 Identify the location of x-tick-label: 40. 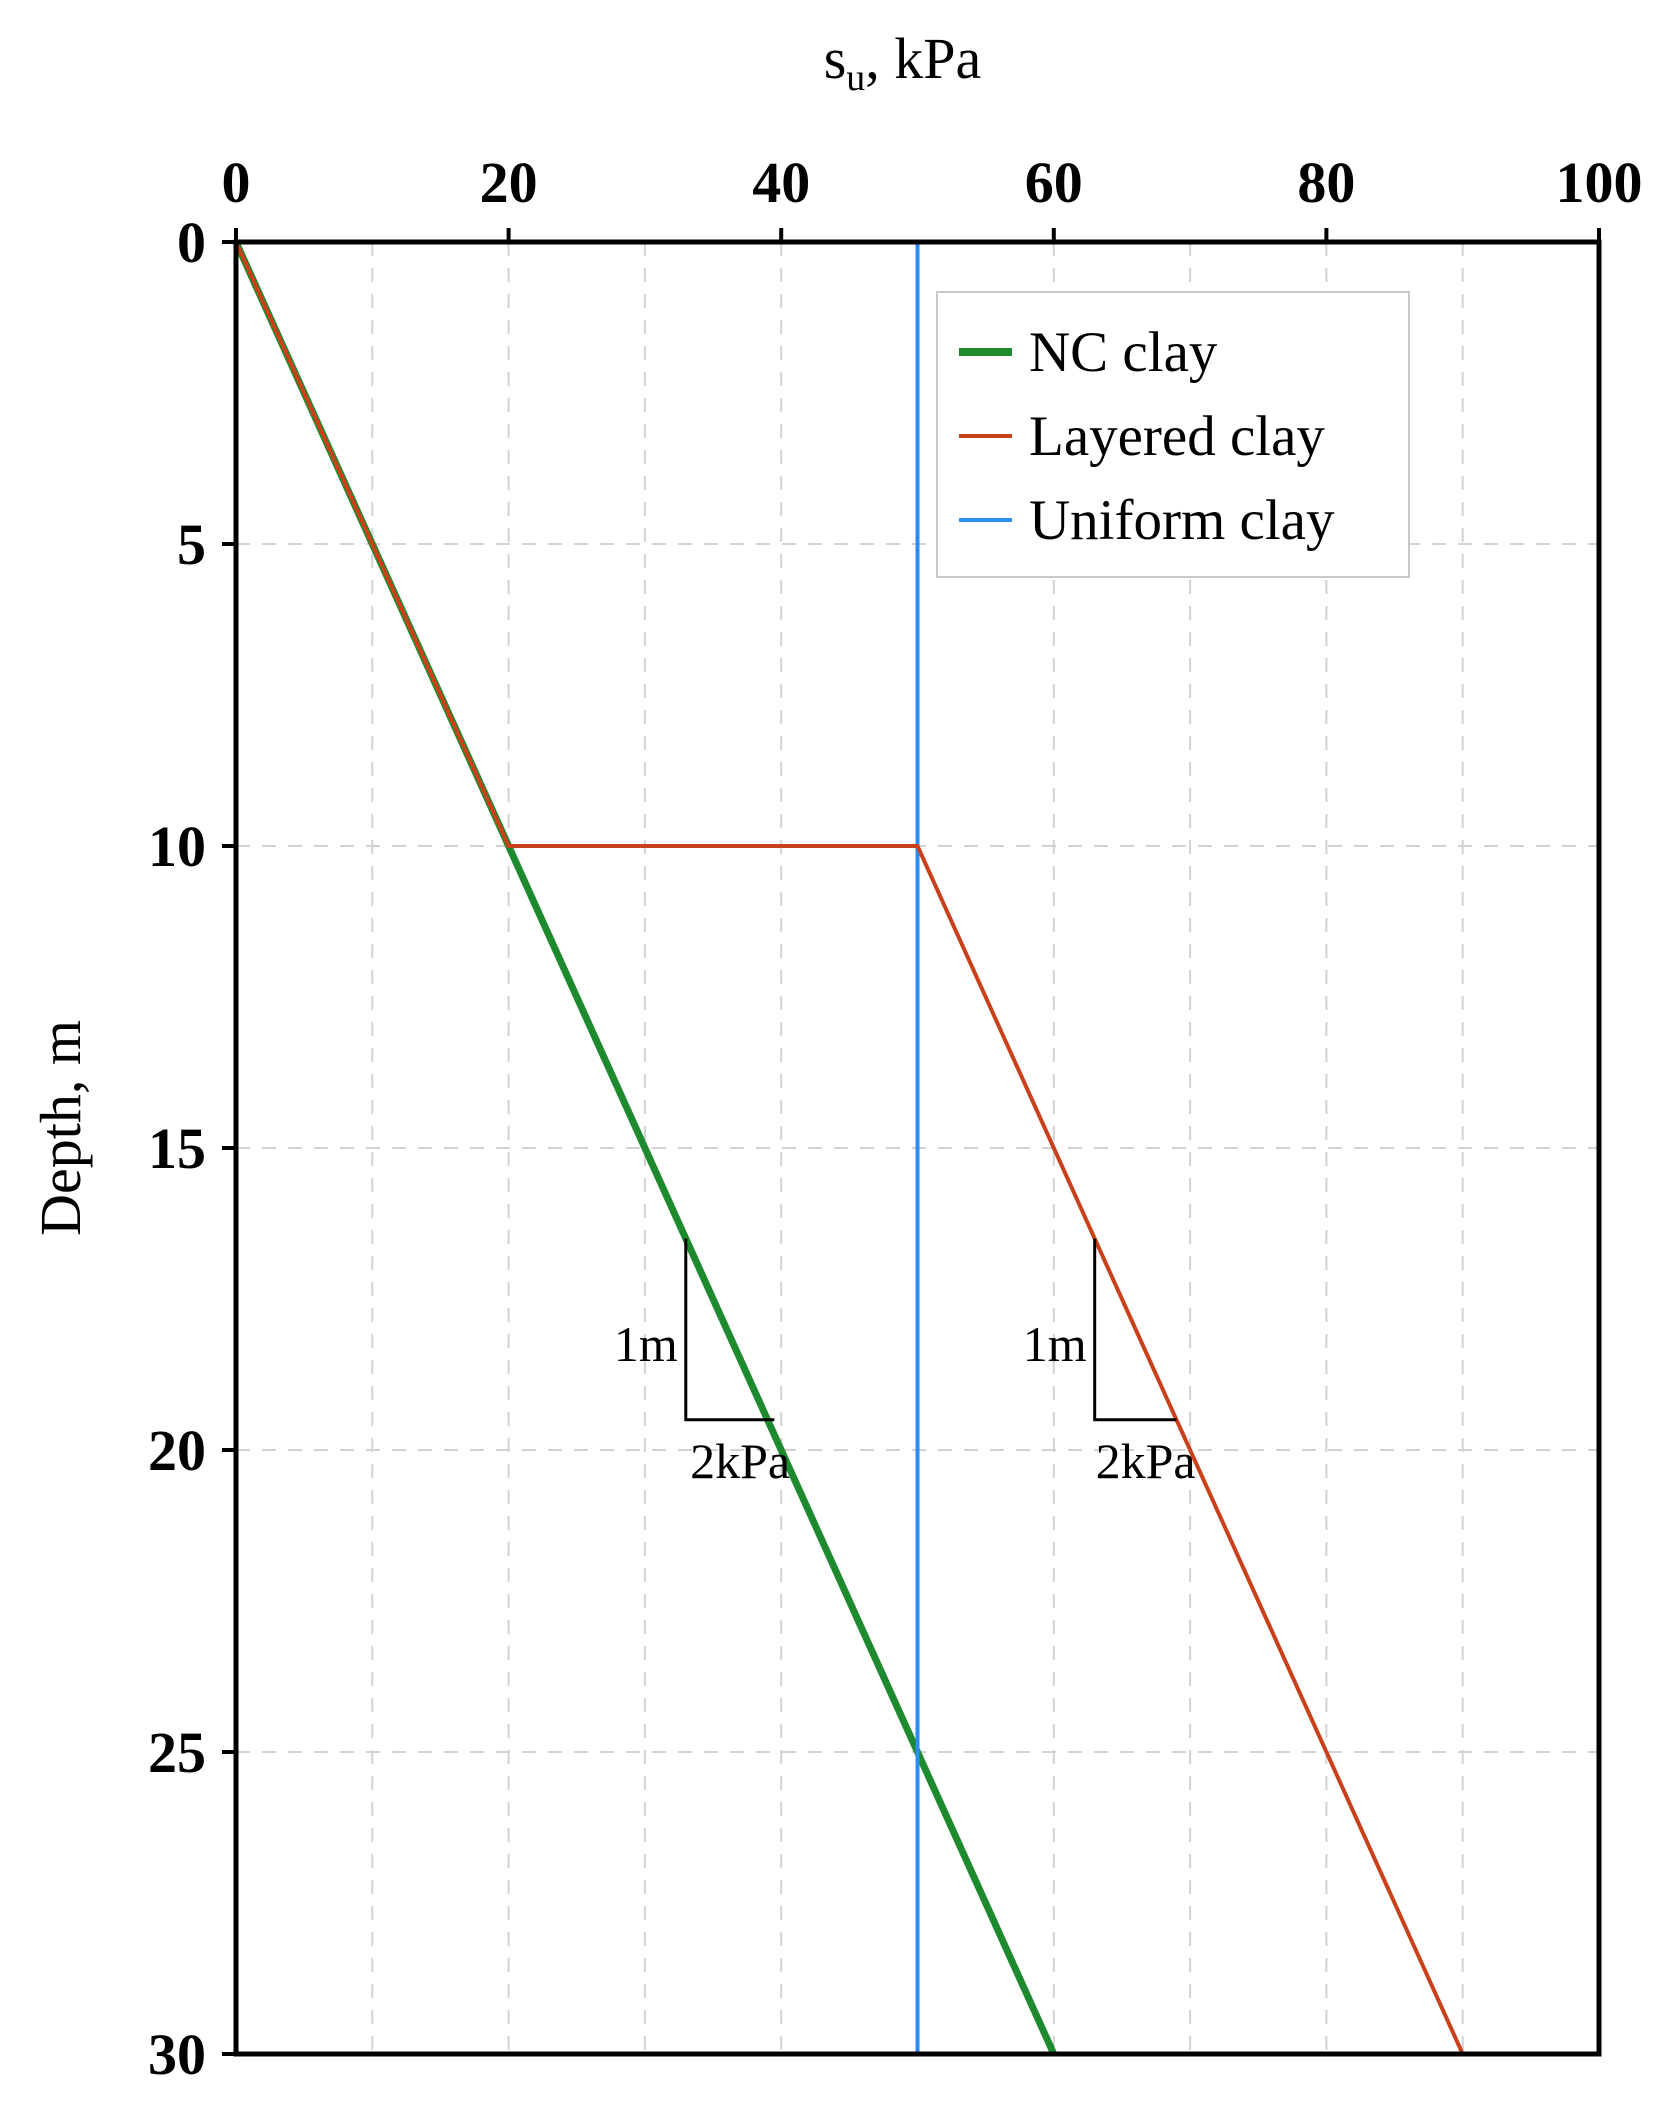
(781, 182).